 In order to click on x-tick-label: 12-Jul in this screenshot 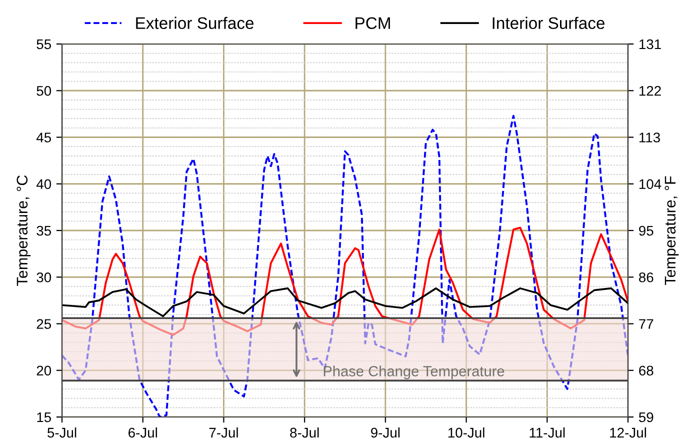, I will do `click(628, 432)`.